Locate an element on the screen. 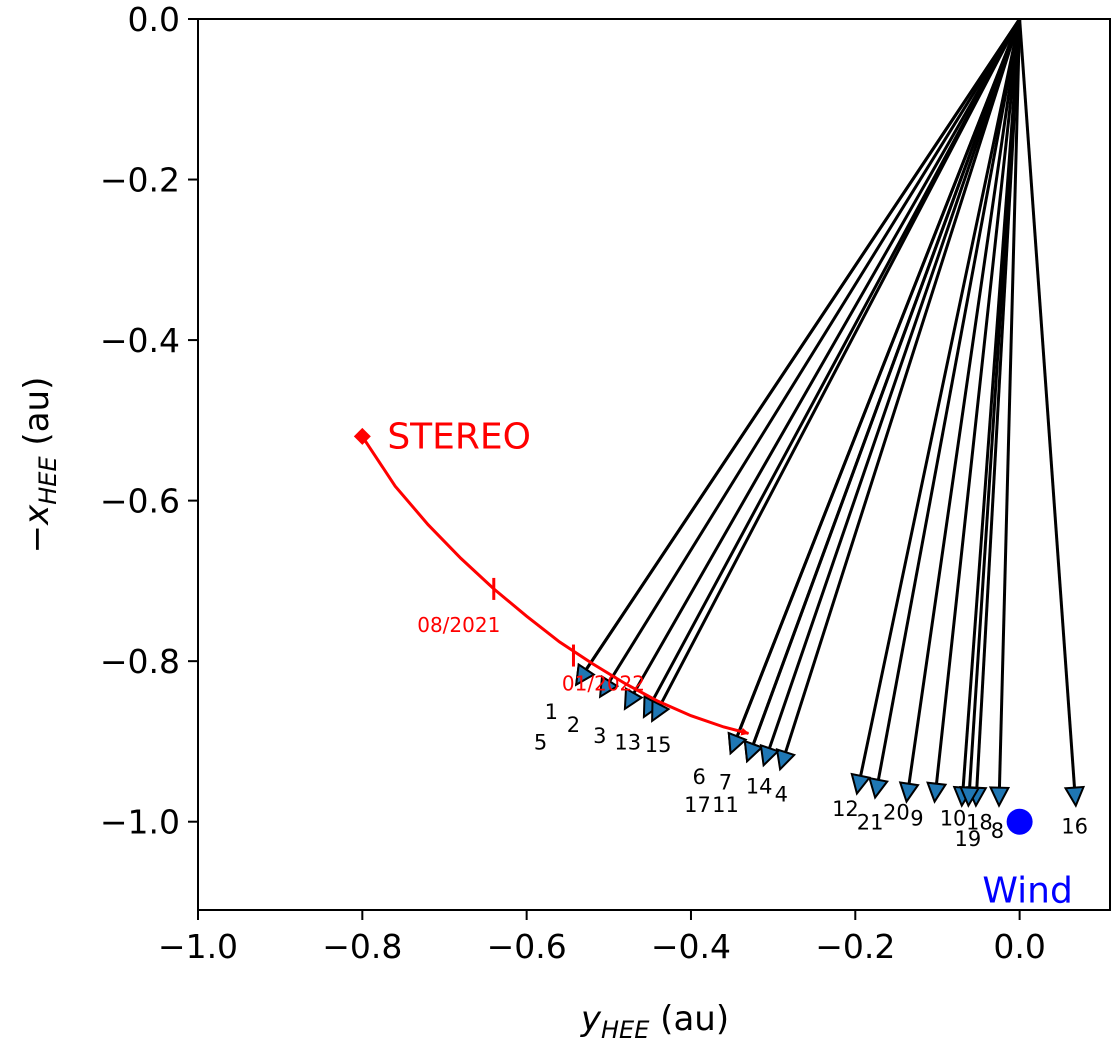  event-label-21: 21 is located at coordinates (870, 823).